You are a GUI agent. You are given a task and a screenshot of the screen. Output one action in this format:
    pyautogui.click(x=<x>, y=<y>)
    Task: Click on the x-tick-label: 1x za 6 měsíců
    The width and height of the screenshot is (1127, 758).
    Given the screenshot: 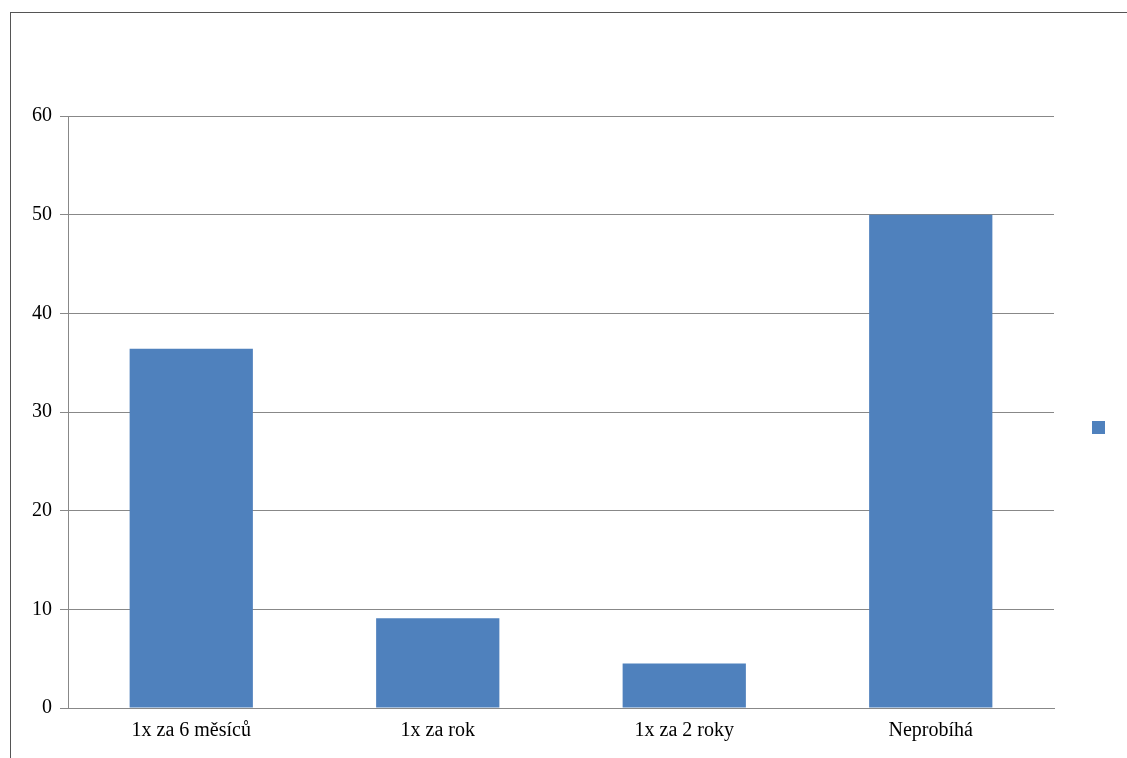 What is the action you would take?
    pyautogui.click(x=191, y=729)
    